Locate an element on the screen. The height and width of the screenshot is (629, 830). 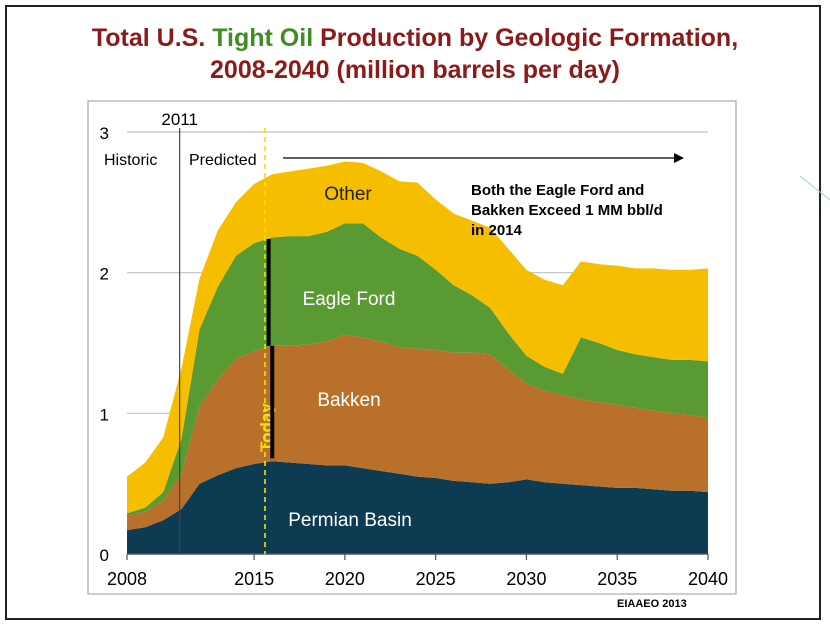
x-tick-label: 2025 is located at coordinates (436, 579).